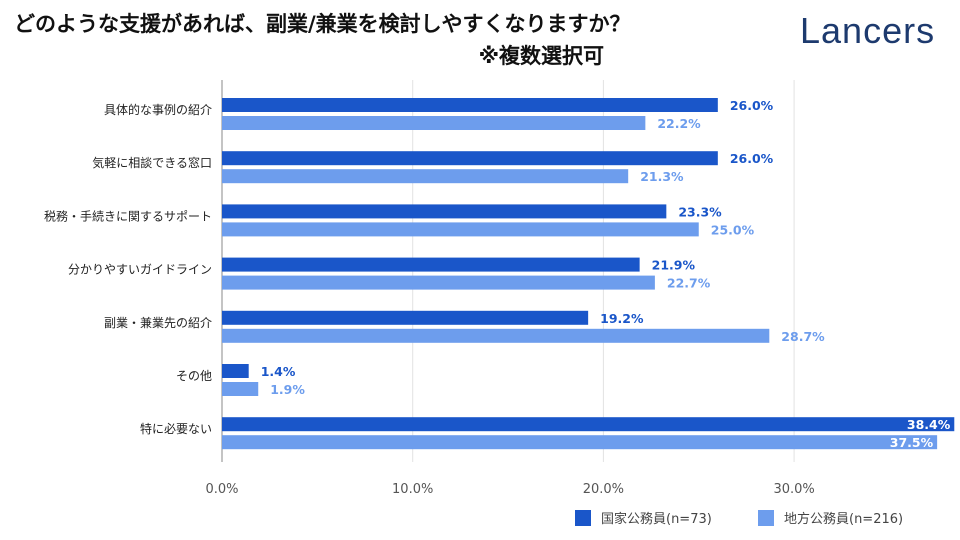 This screenshot has height=540, width=960. I want to click on data-label: 21.9%, so click(674, 265).